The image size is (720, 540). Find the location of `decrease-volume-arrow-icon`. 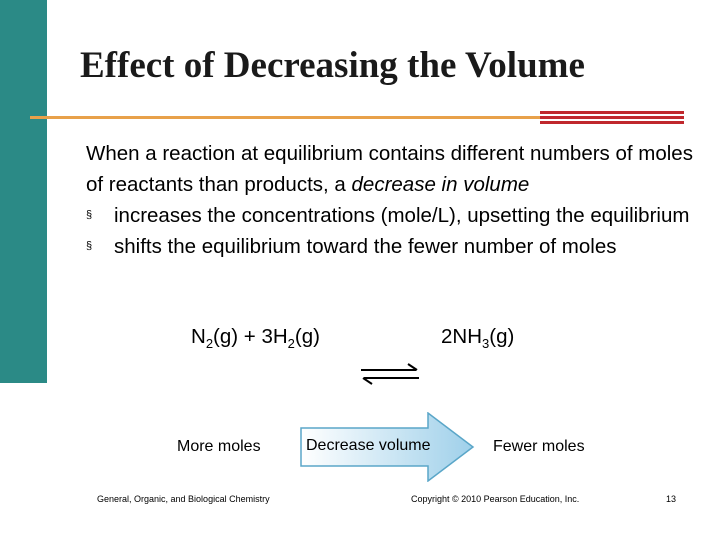

decrease-volume-arrow-icon is located at coordinates (387, 447).